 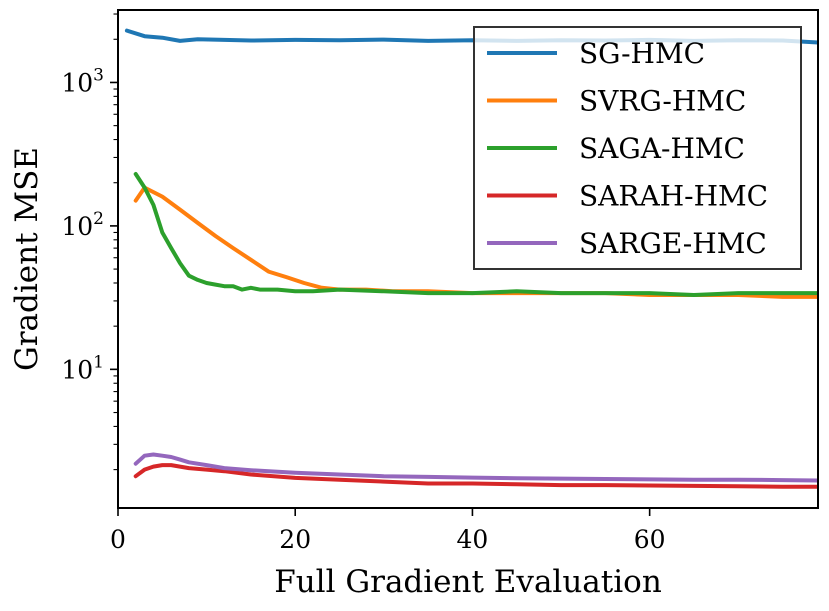 What do you see at coordinates (295, 539) in the screenshot?
I see `x-tick-label: 20` at bounding box center [295, 539].